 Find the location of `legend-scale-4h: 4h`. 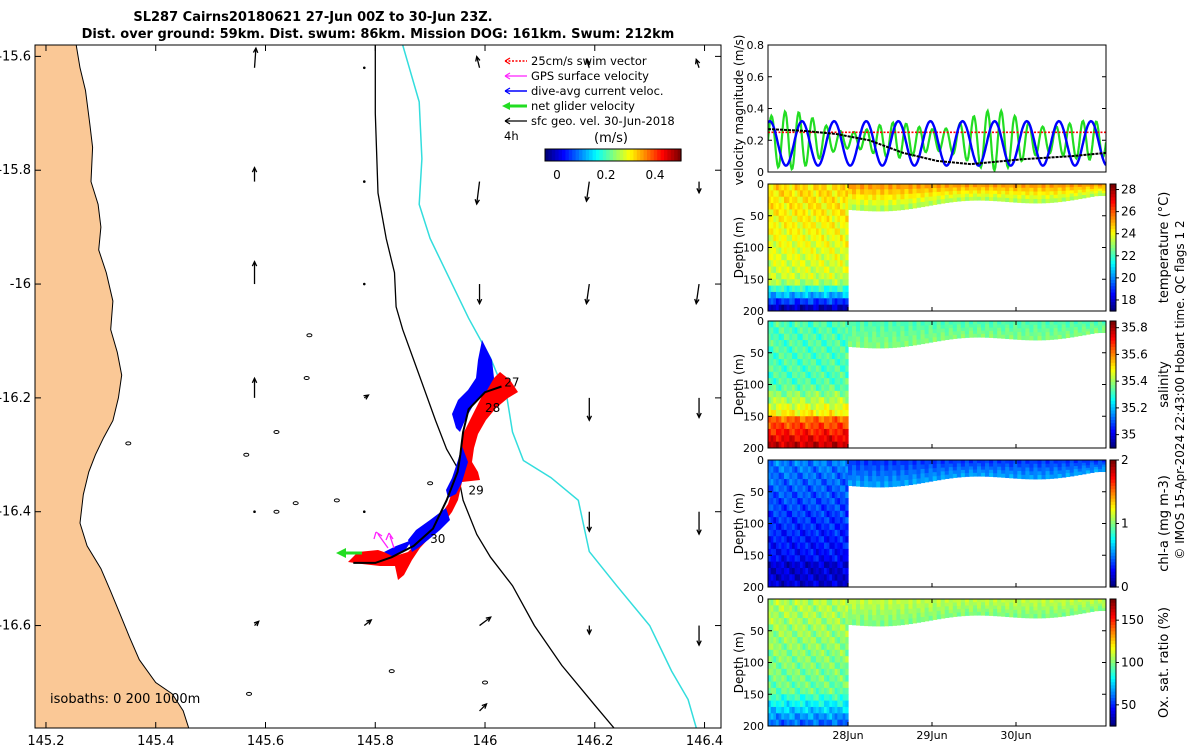

legend-scale-4h: 4h is located at coordinates (511, 136).